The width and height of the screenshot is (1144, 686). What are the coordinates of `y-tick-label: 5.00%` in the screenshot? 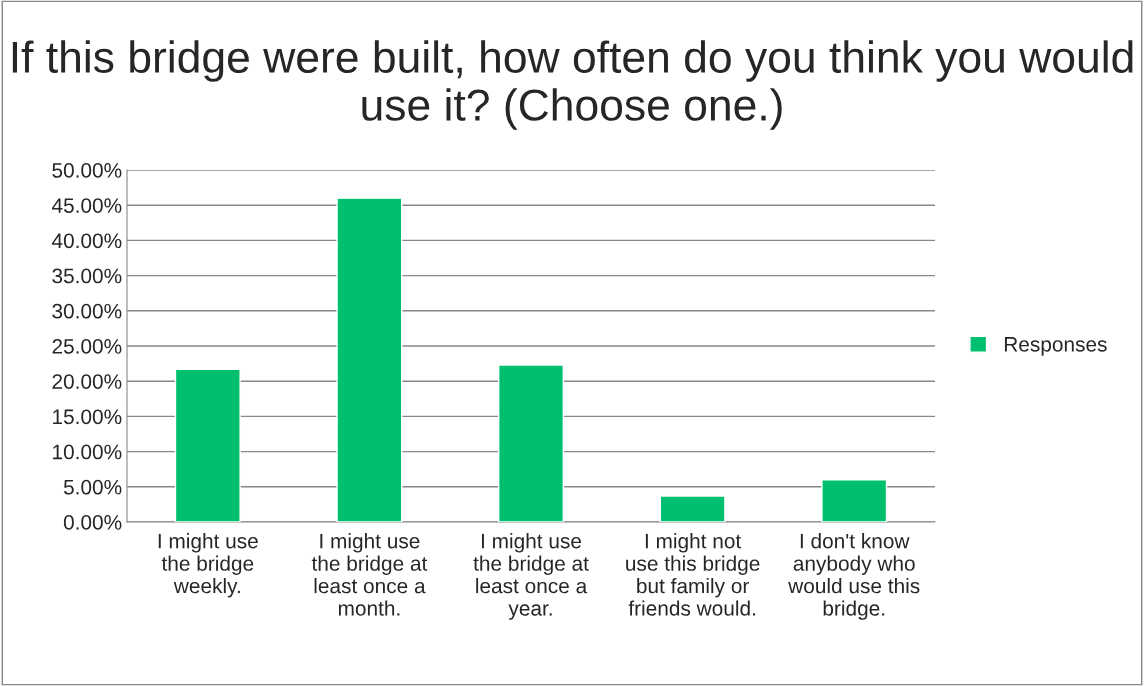 It's located at (92, 487).